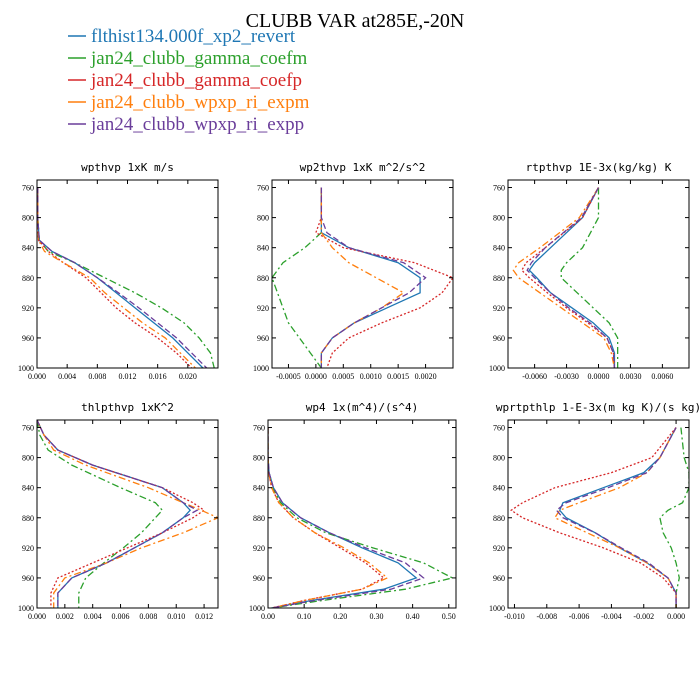 The image size is (700, 700). I want to click on figure-title: CLUBB VAR at285E,-20N, so click(355, 21).